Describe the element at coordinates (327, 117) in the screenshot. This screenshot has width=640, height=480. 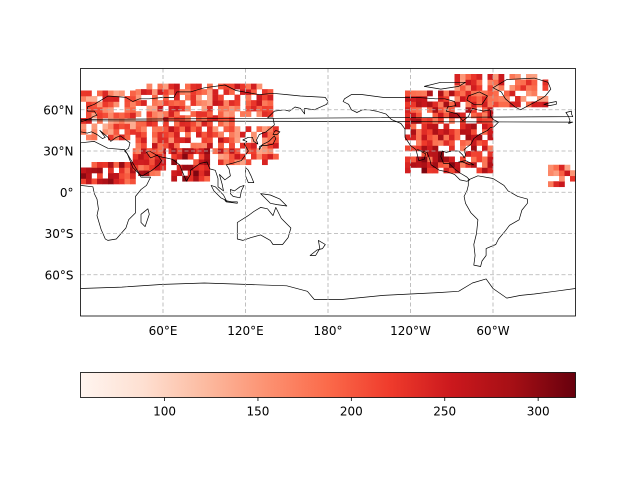
I see `coastline-britain` at that location.